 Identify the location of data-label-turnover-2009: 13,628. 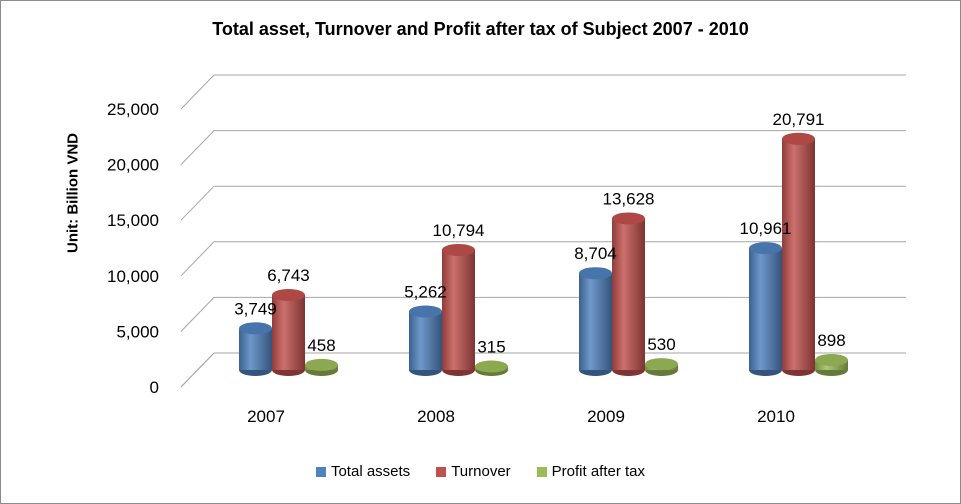
(629, 198).